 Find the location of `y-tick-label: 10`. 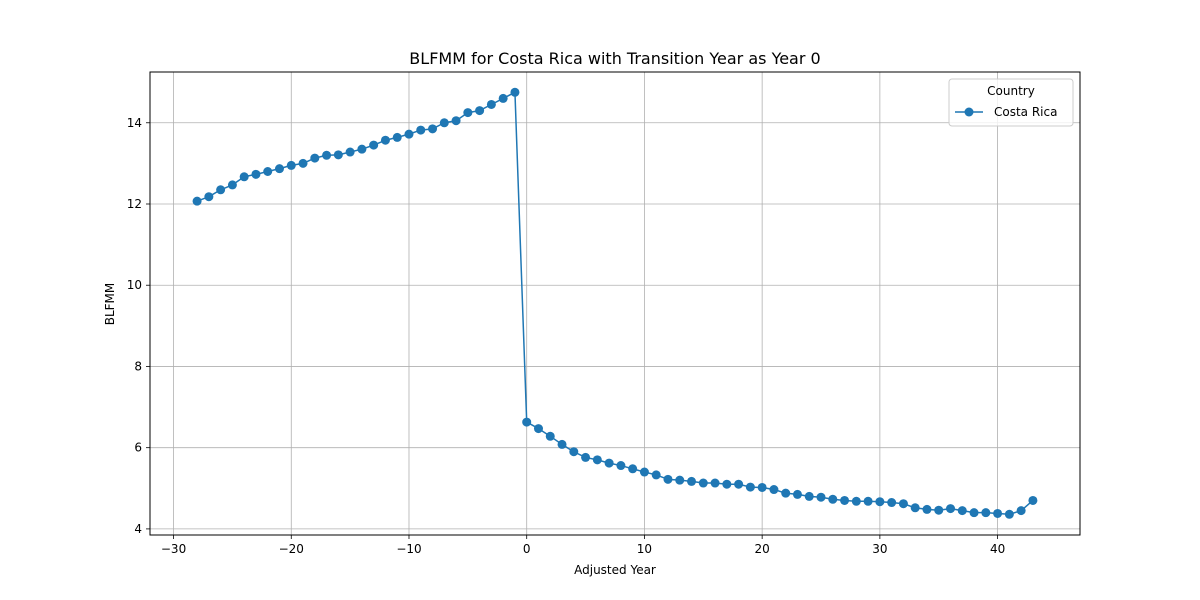

y-tick-label: 10 is located at coordinates (134, 285).